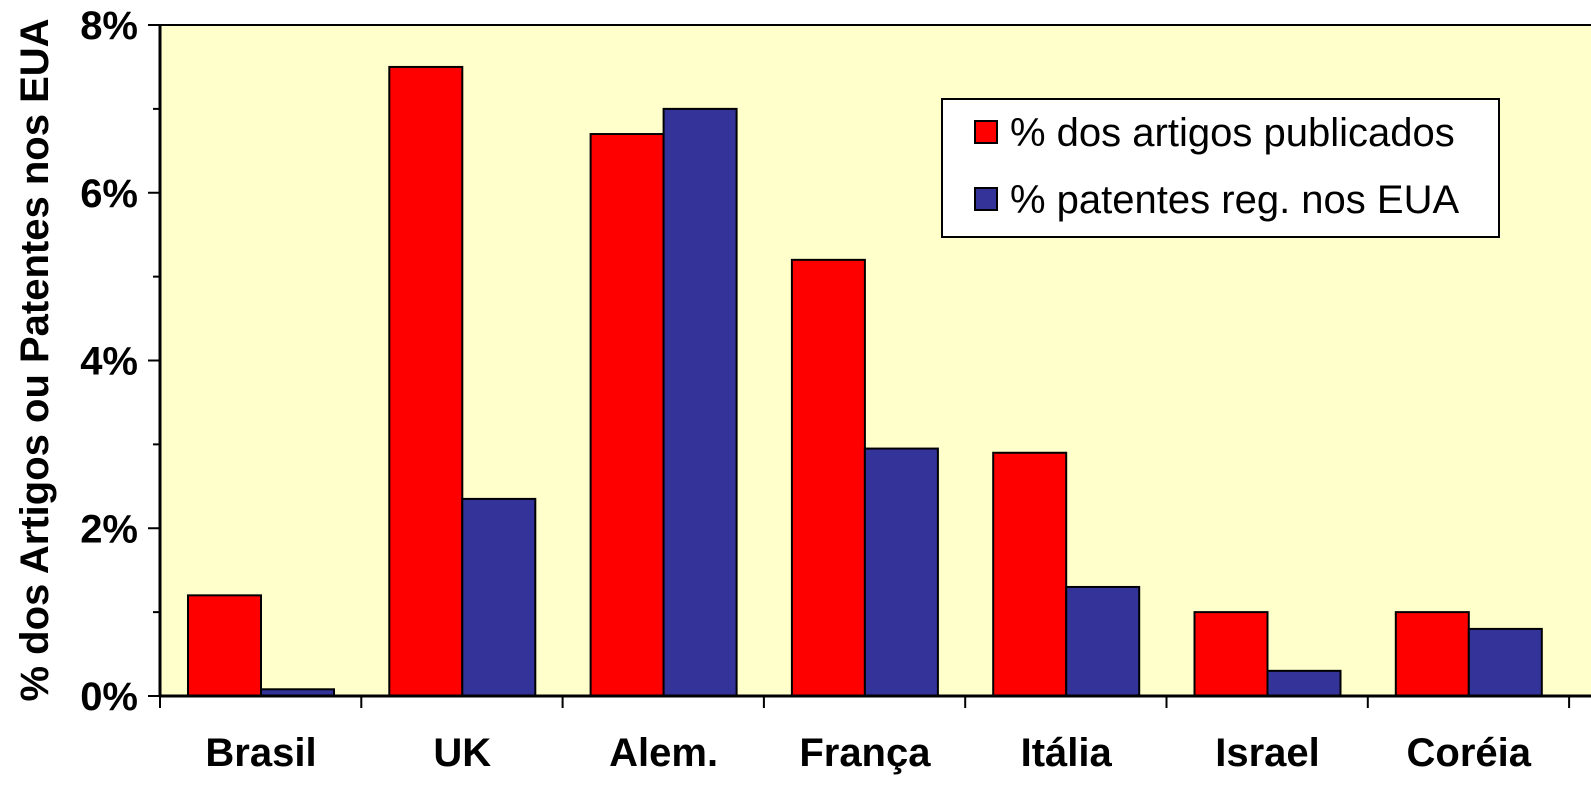  Describe the element at coordinates (1267, 753) in the screenshot. I see `x-category-label: Israel` at that location.